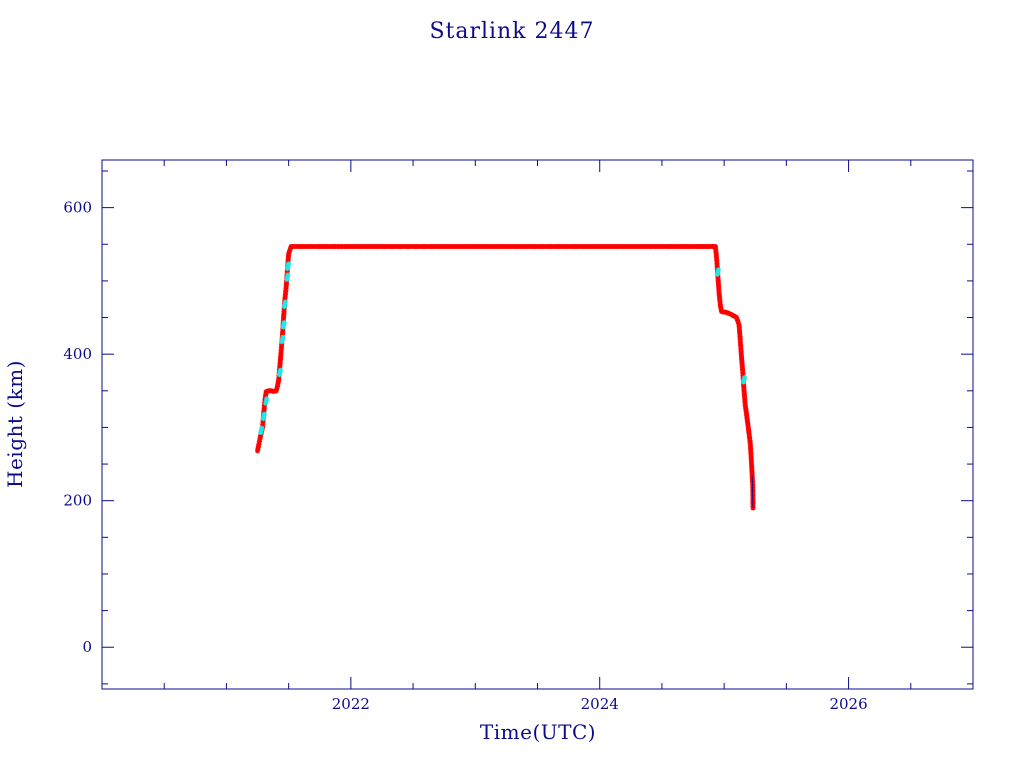  What do you see at coordinates (77, 501) in the screenshot?
I see `y-tick-label: 200` at bounding box center [77, 501].